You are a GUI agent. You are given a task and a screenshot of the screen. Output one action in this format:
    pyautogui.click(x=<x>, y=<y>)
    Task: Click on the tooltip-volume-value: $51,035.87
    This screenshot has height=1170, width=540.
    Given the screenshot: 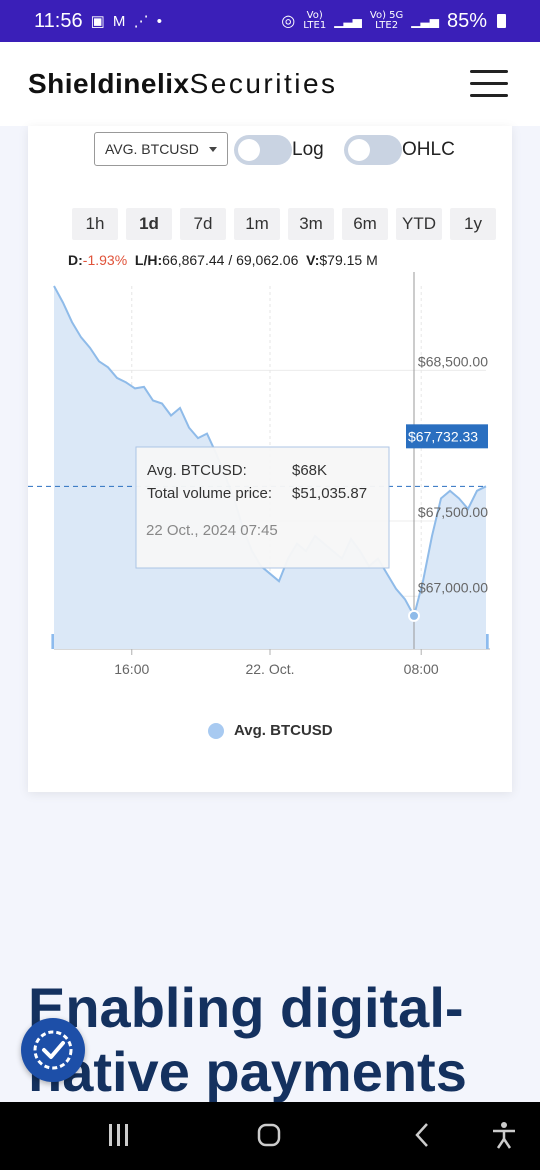 What is the action you would take?
    pyautogui.click(x=329, y=493)
    